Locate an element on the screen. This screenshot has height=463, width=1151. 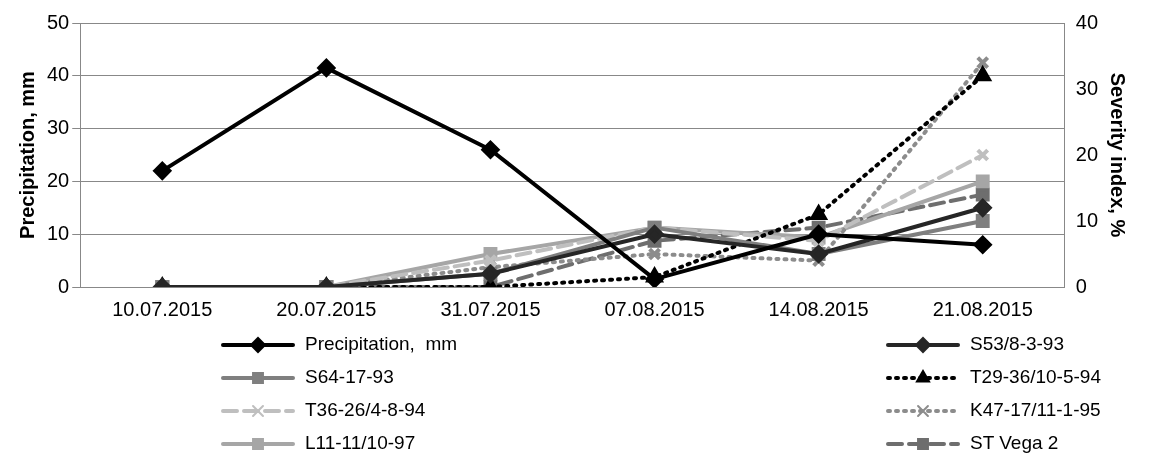
legend-label: S64-17-93 is located at coordinates (349, 377).